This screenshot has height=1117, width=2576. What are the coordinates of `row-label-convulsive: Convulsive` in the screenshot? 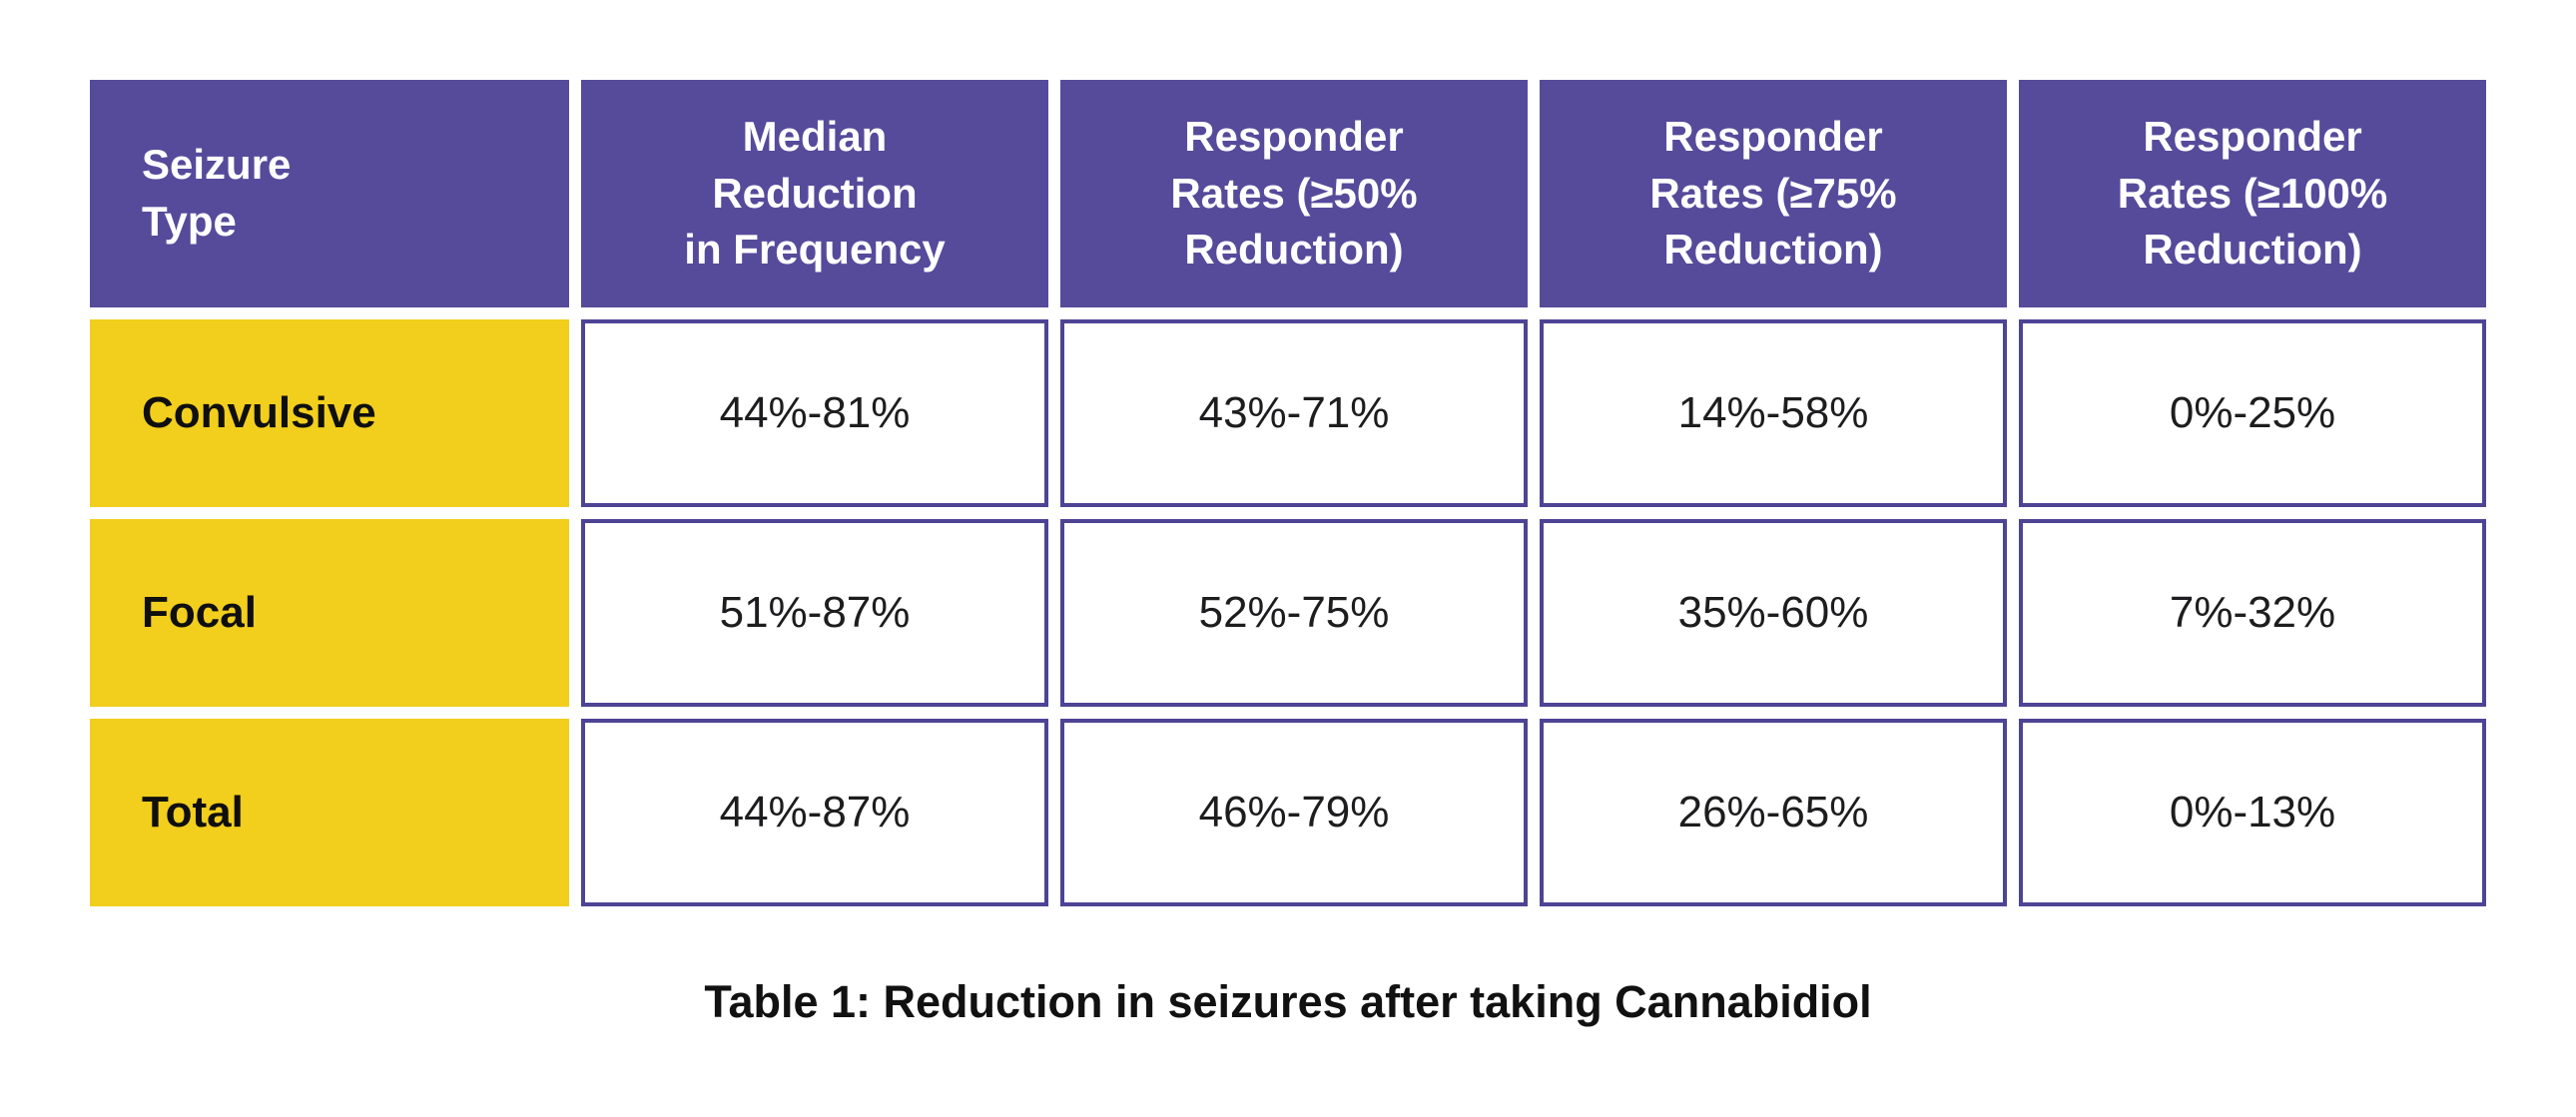 It's located at (329, 413).